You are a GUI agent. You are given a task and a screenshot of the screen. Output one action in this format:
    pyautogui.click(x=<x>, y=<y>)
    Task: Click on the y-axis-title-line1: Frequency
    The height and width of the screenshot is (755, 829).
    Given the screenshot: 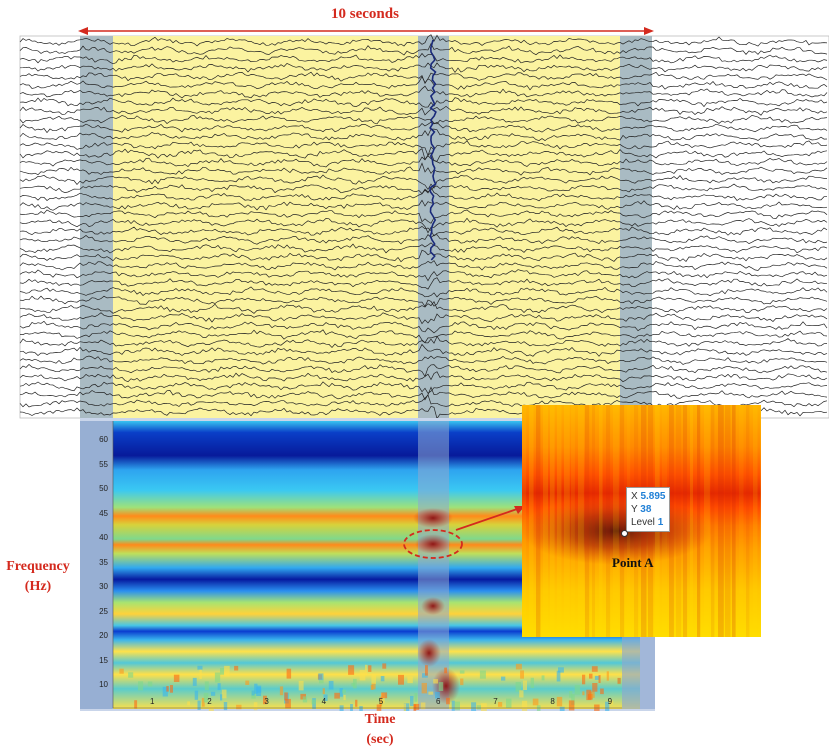 What is the action you would take?
    pyautogui.click(x=38, y=566)
    